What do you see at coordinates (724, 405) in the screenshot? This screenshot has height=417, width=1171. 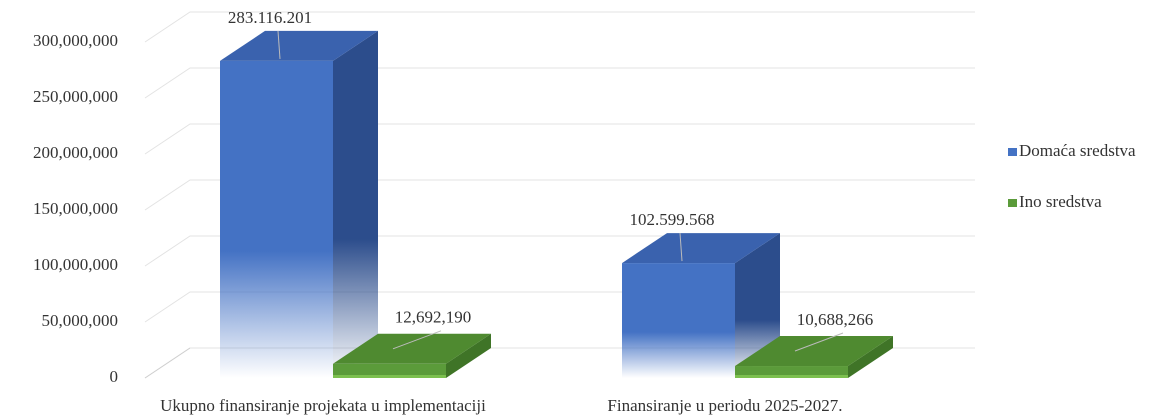 I see `x-tick-label: Finansiranje u periodu 2025-2027.` at bounding box center [724, 405].